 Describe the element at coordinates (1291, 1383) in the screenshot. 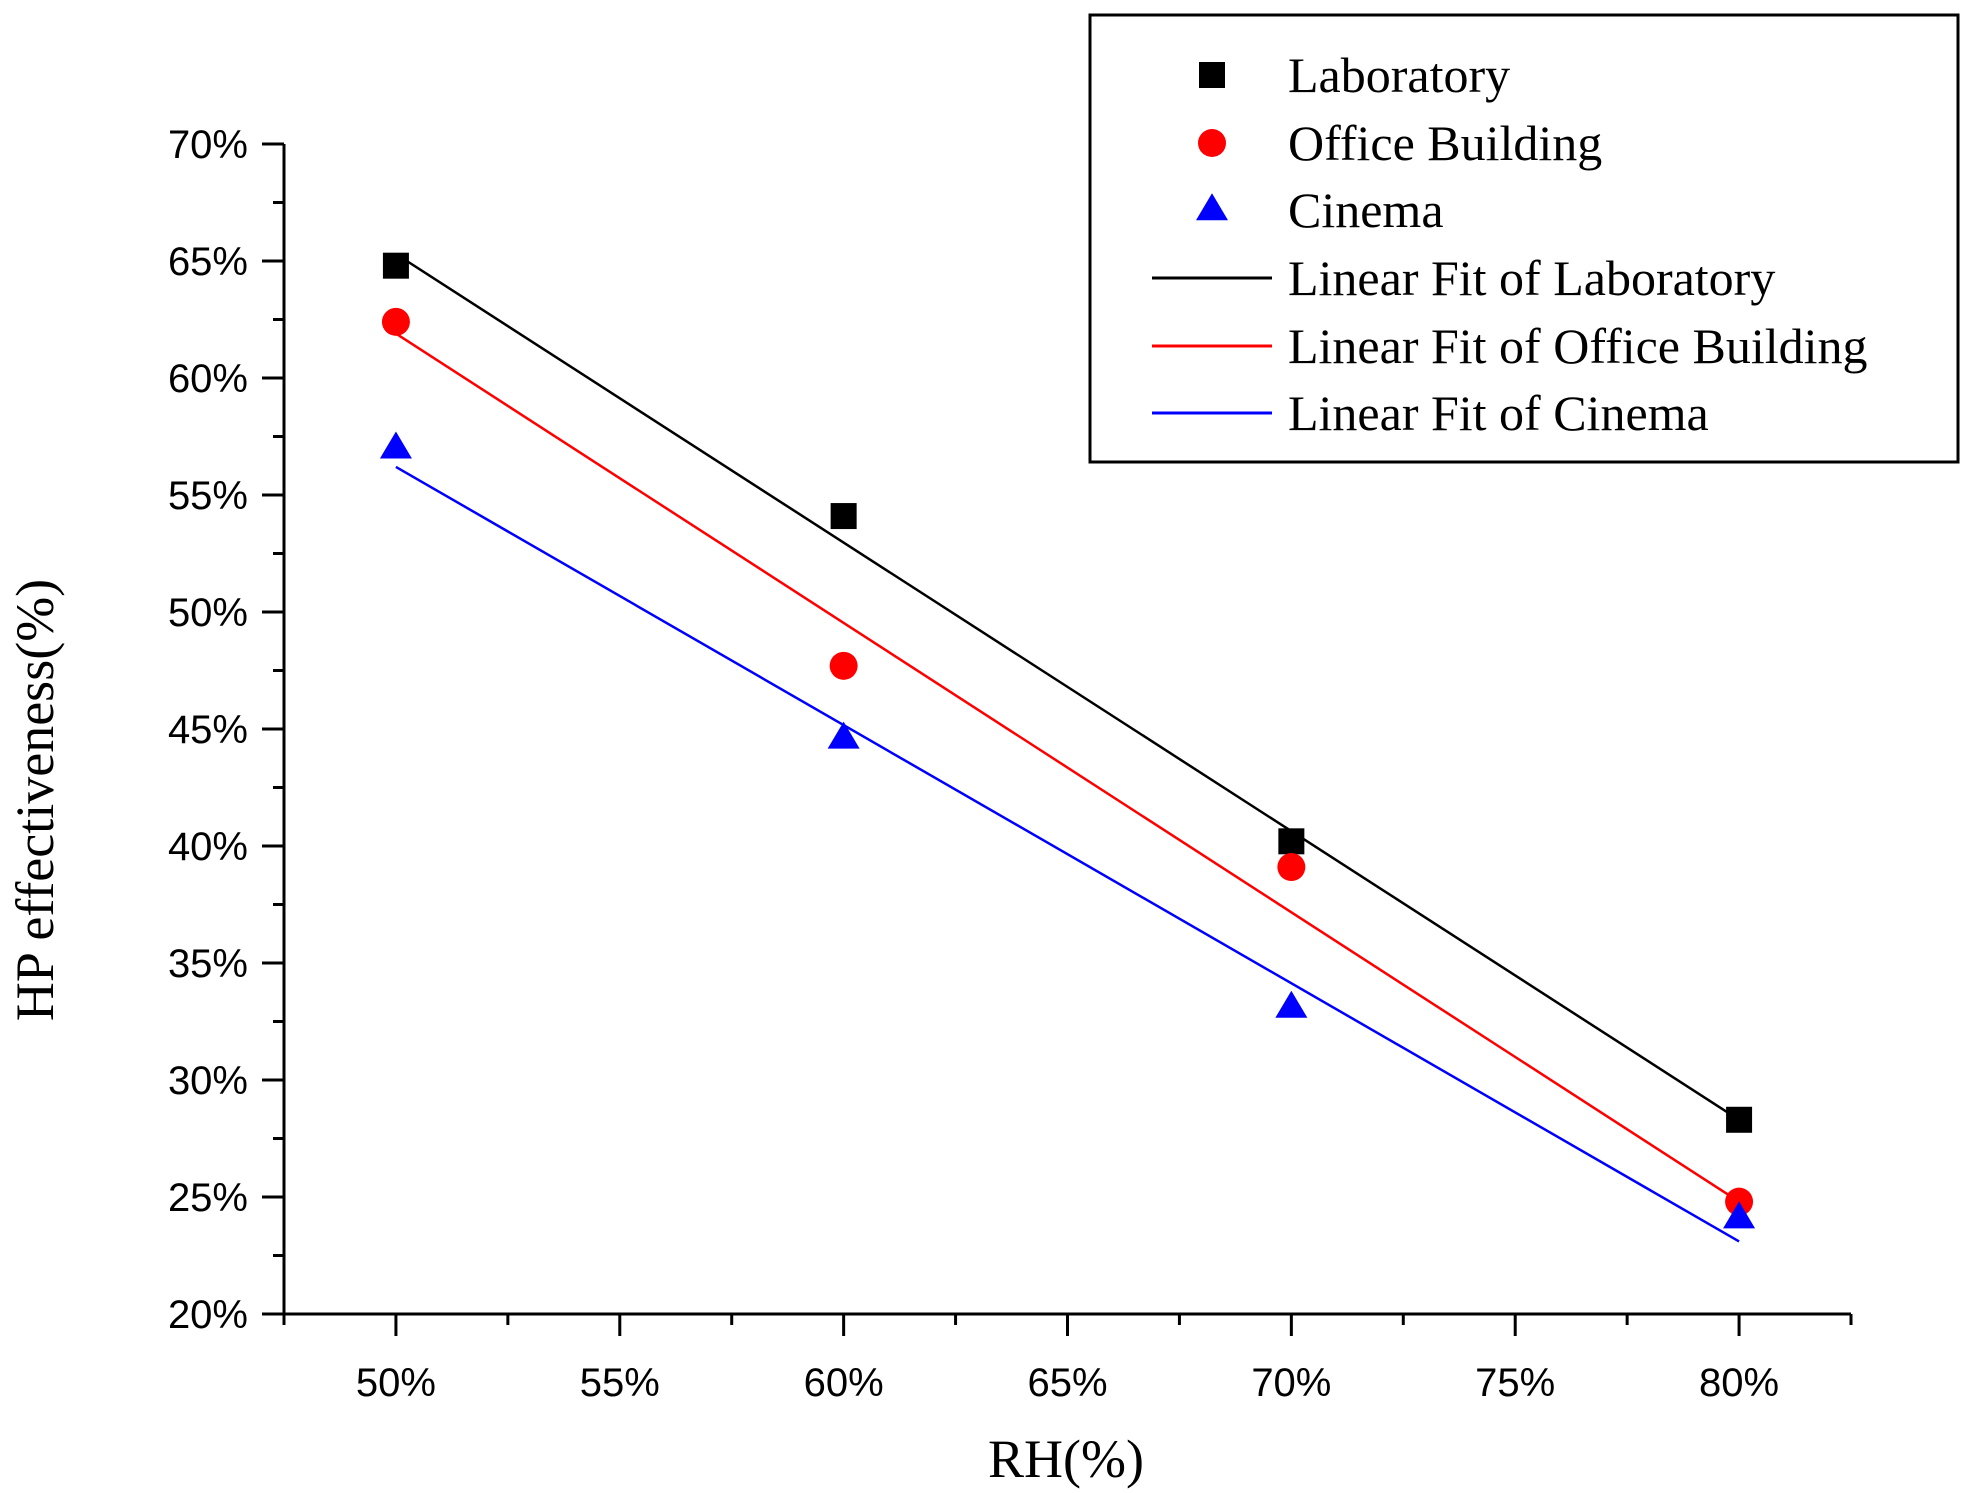

I see `x-tick-label: 70%` at that location.